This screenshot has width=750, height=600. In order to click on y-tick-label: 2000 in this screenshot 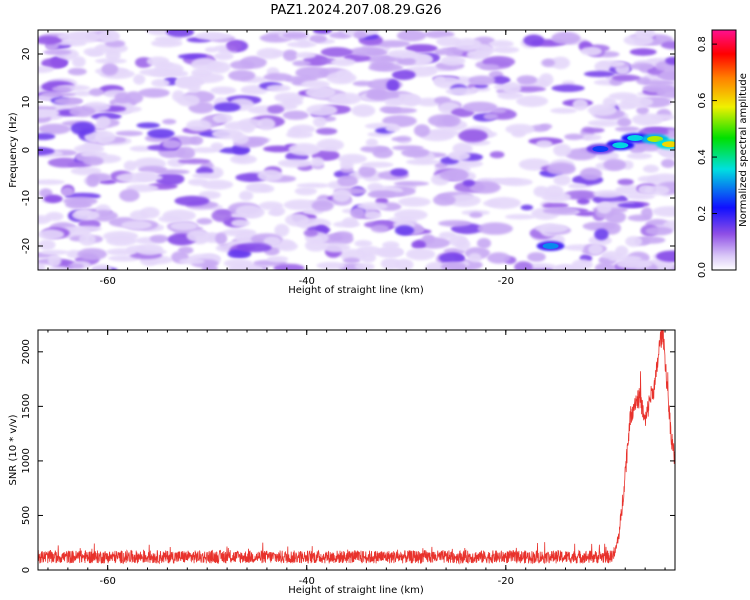, I will do `click(26, 351)`.